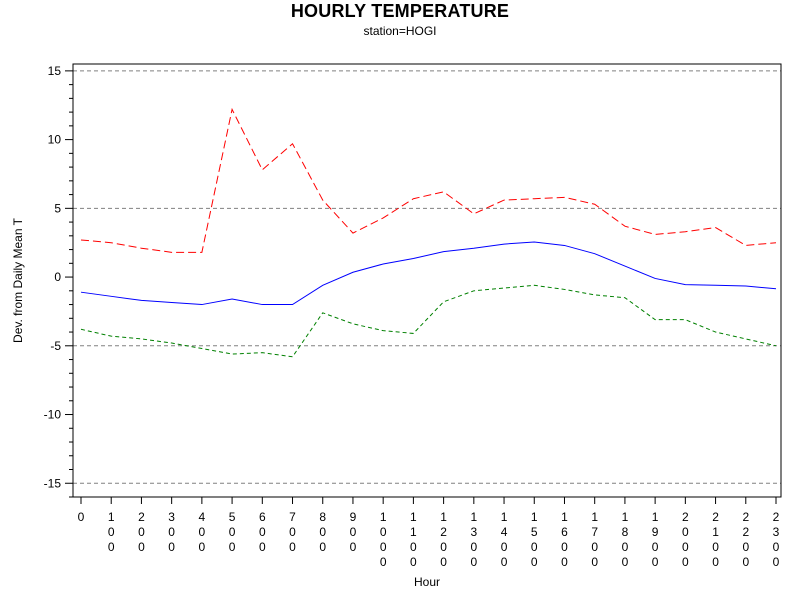 The width and height of the screenshot is (800, 600). Describe the element at coordinates (427, 582) in the screenshot. I see `x-axis-label: Hour` at that location.